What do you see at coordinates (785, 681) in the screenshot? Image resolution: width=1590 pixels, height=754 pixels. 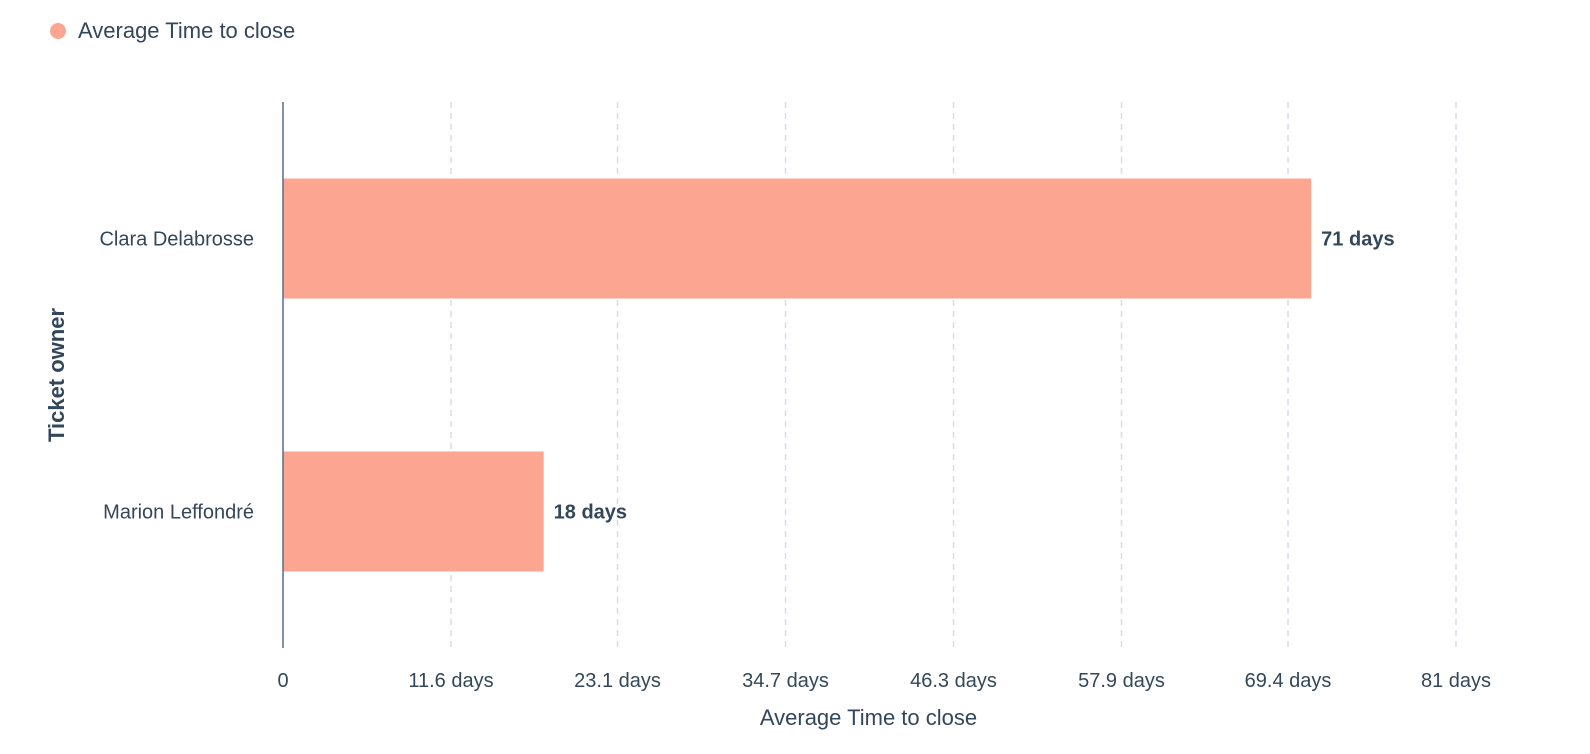 I see `x-tick-label: 34.7 days` at bounding box center [785, 681].